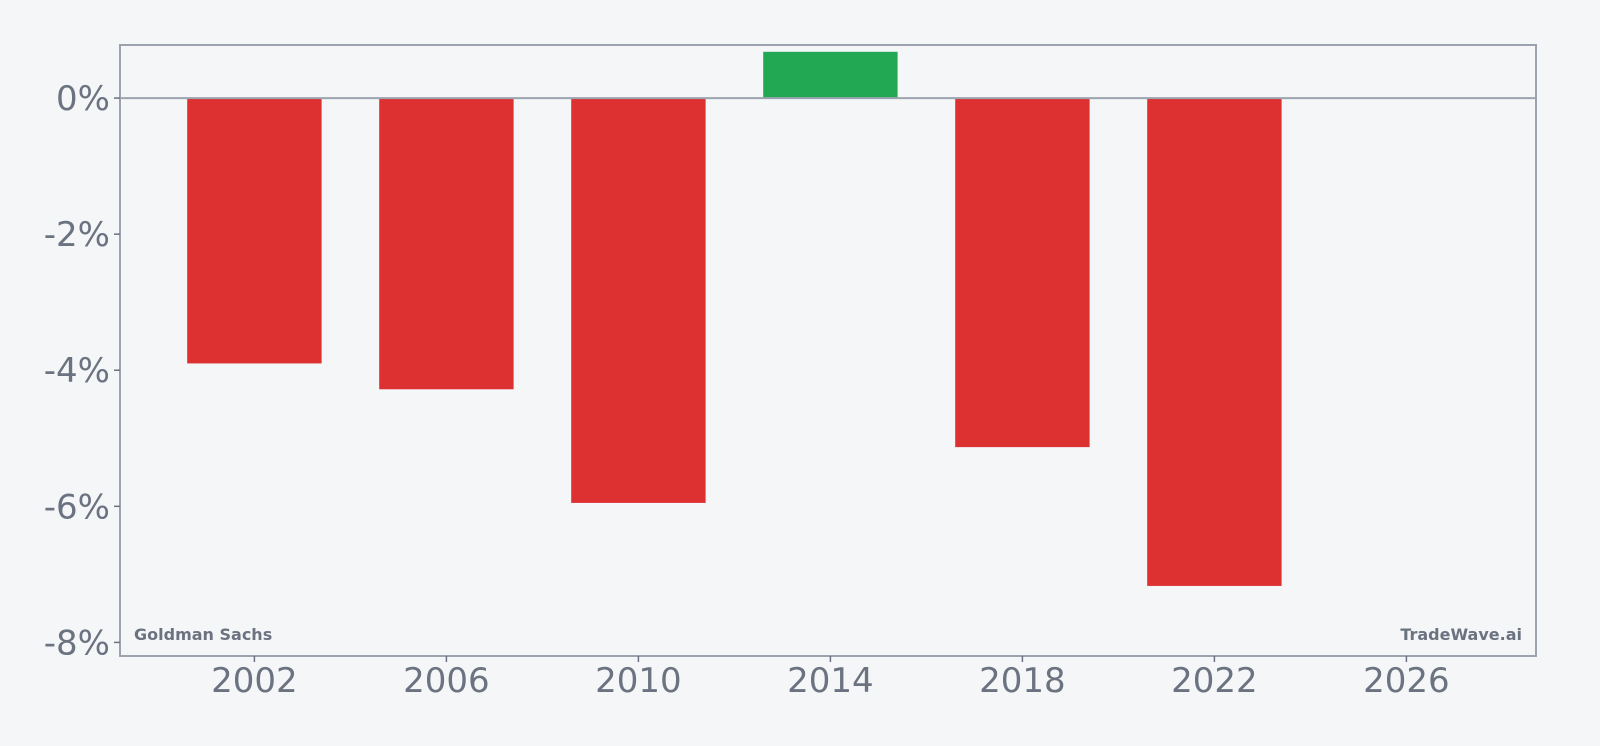  Describe the element at coordinates (1461, 634) in the screenshot. I see `watermark-right: TradeWave.ai` at that location.